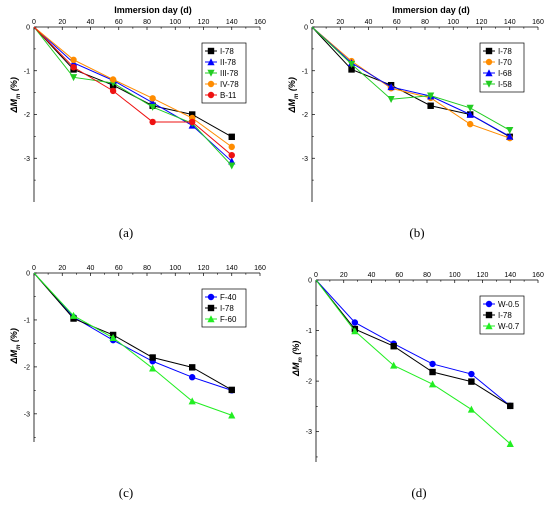 The image size is (550, 514). Describe the element at coordinates (505, 84) in the screenshot. I see `legend-label: I-58` at that location.